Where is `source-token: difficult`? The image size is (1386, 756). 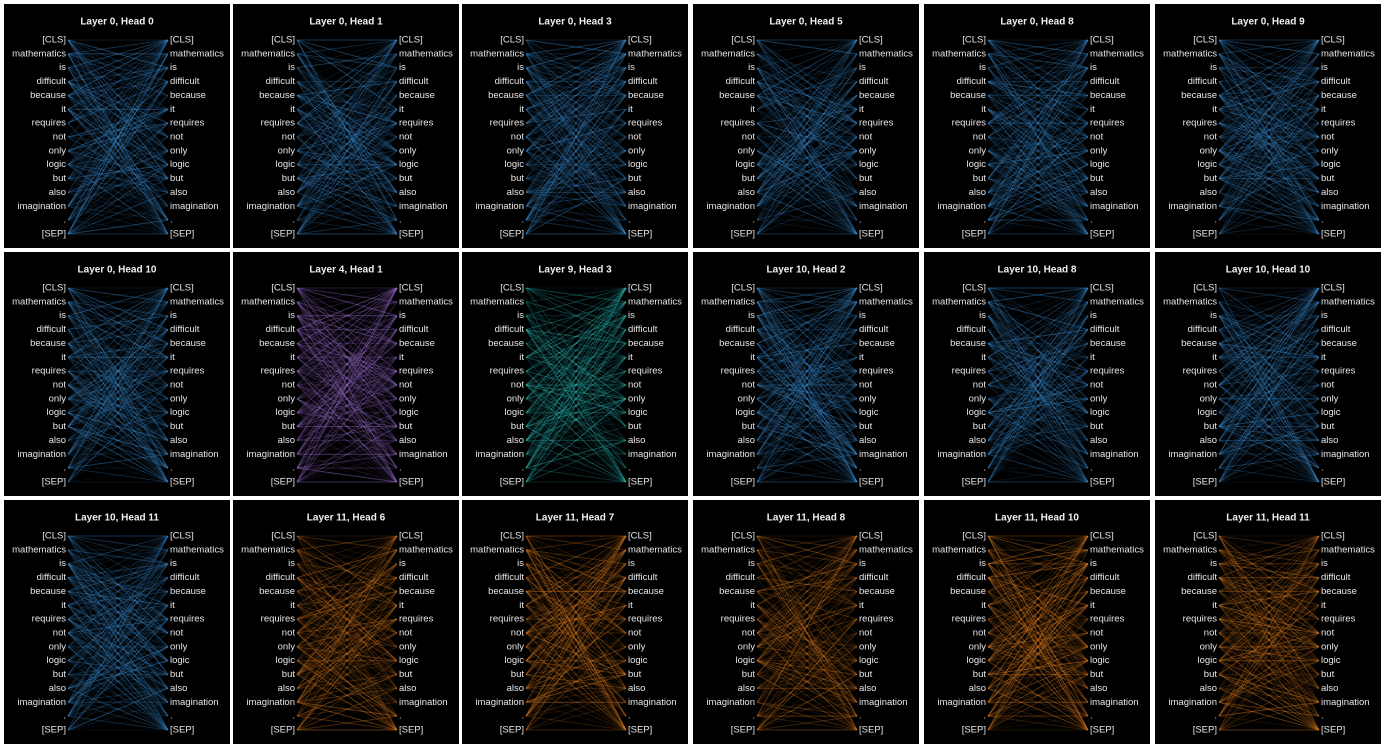 source-token: difficult is located at coordinates (741, 81).